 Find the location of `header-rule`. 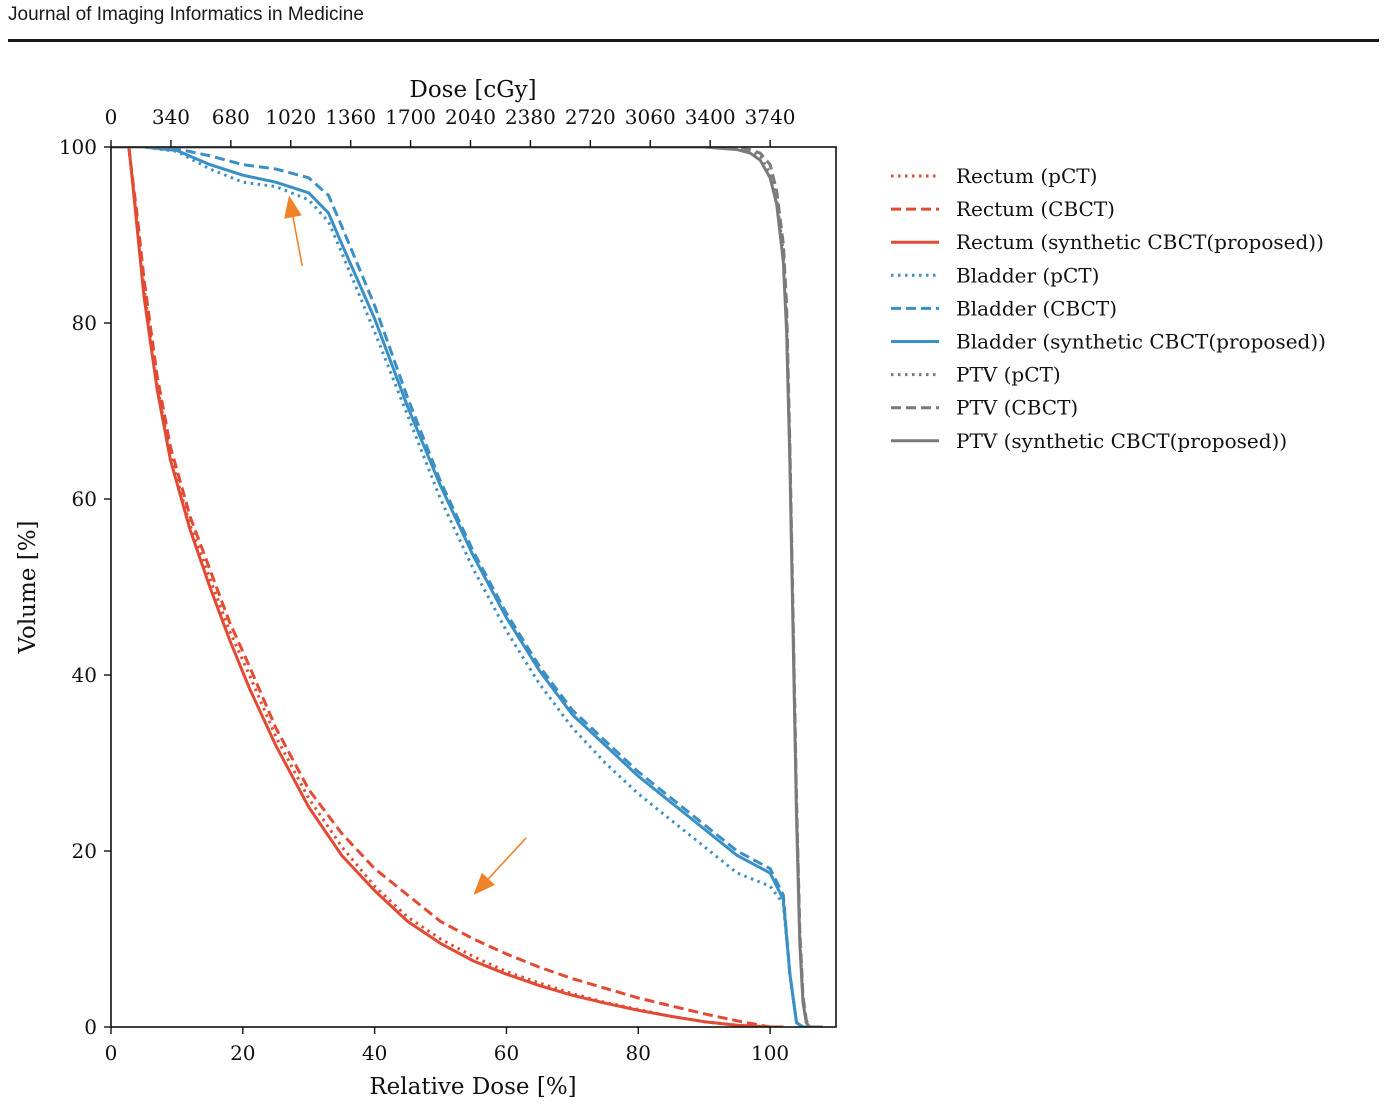

header-rule is located at coordinates (693, 40).